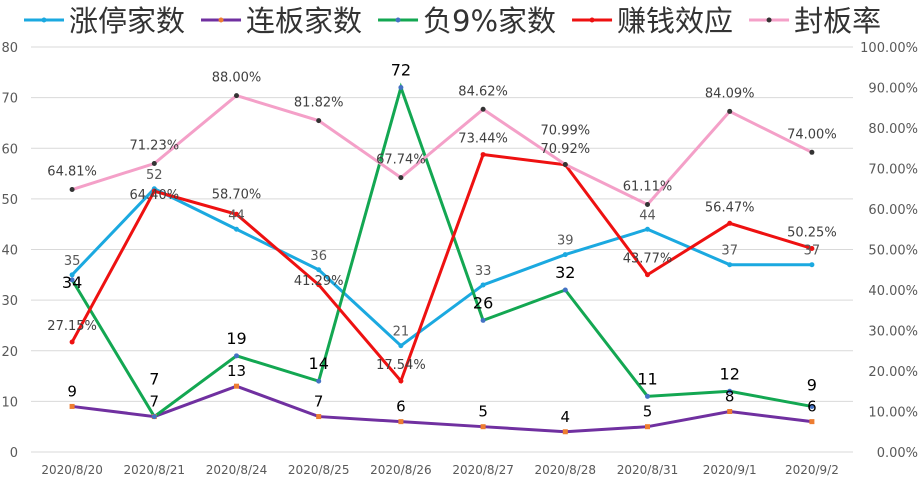 The width and height of the screenshot is (922, 483). Describe the element at coordinates (730, 397) in the screenshot. I see `data-label: 8` at that location.